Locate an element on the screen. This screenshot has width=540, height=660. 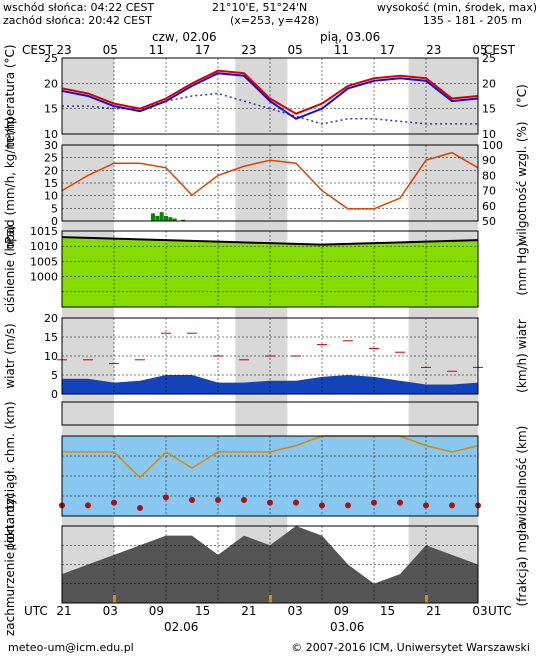
wind-ytick: 20 is located at coordinates (51, 318).